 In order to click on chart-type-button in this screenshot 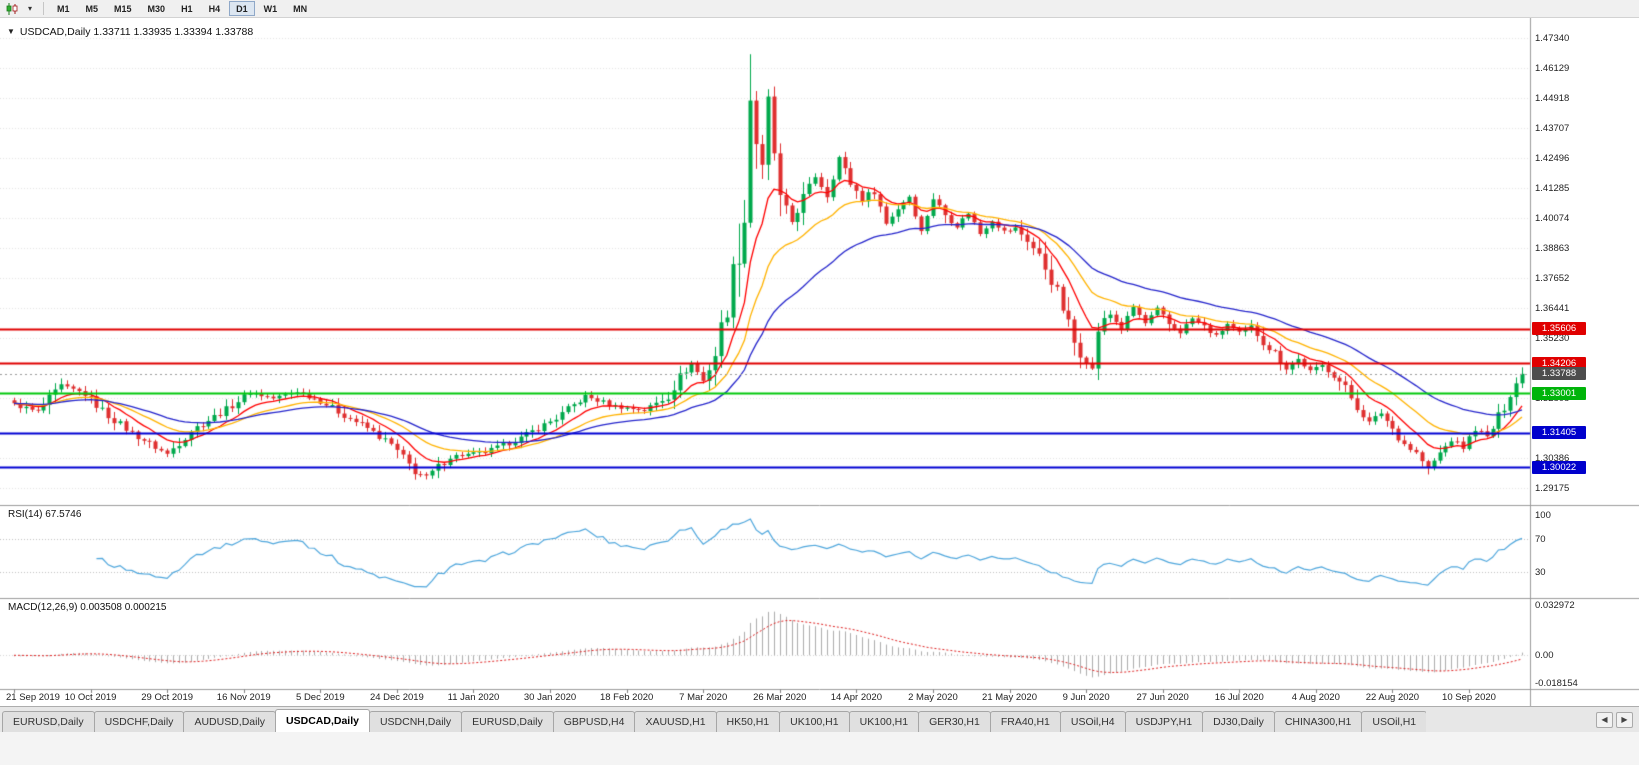, I will do `click(12, 8)`.